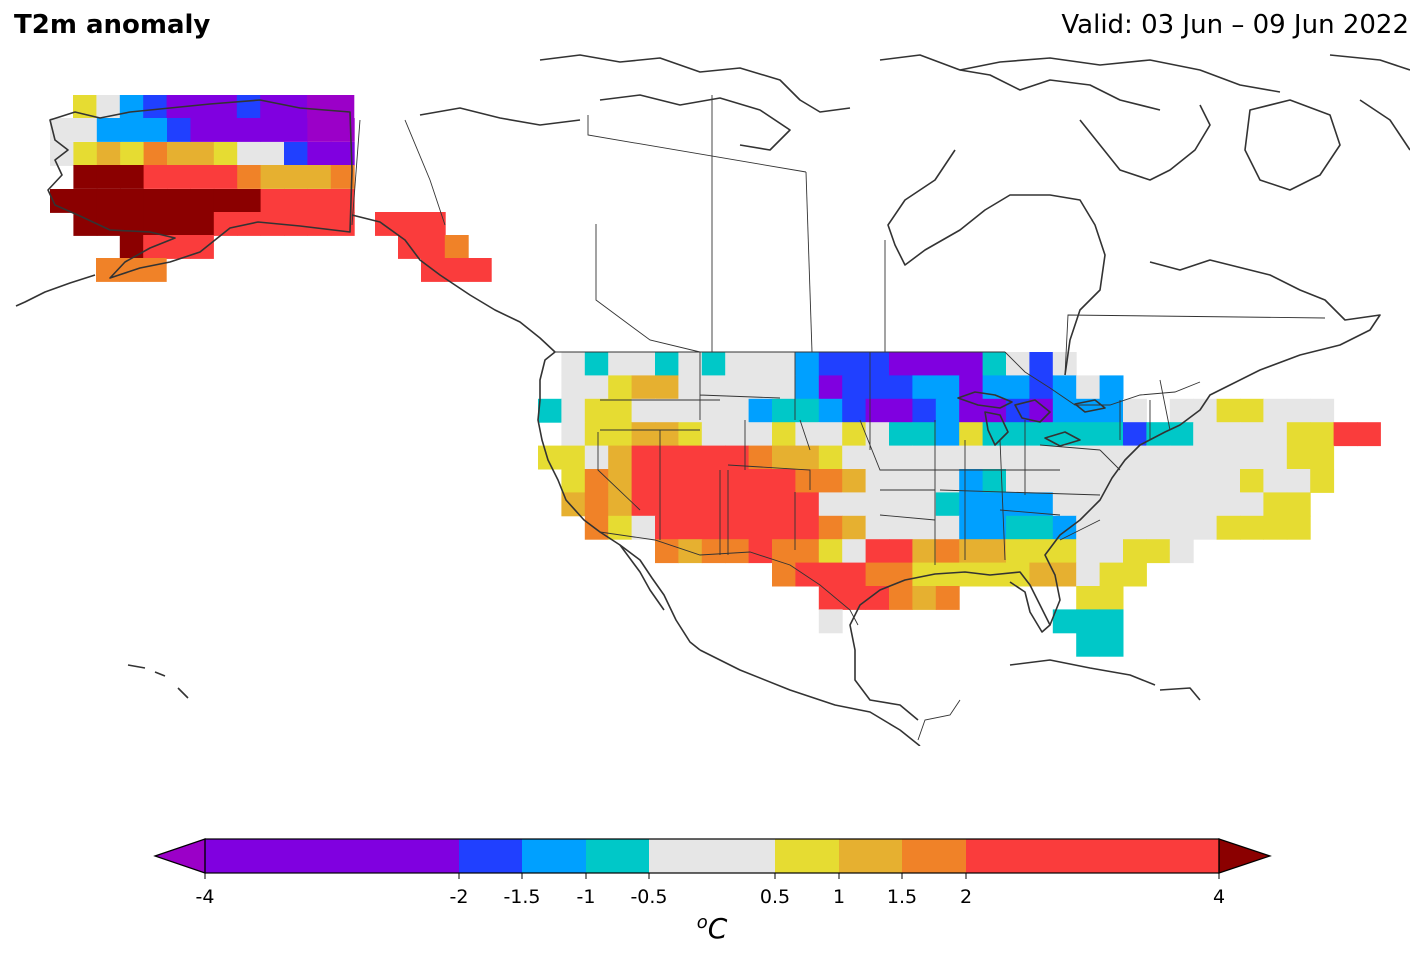 Image resolution: width=1425 pixels, height=959 pixels. Describe the element at coordinates (179, 856) in the screenshot. I see `colorbar-under-triangle` at that location.